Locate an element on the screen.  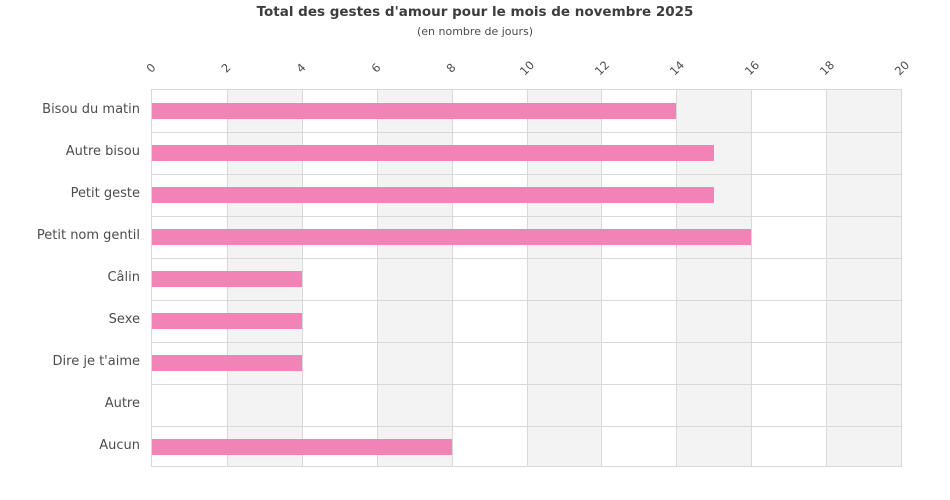
x-tick-label: 0 is located at coordinates (151, 68).